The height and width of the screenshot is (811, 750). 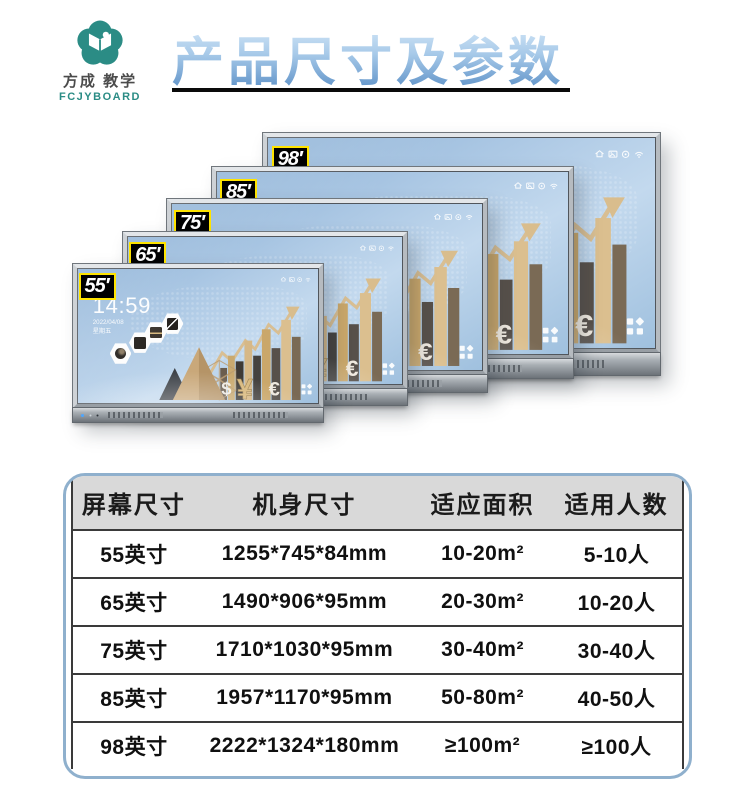 I want to click on cell-area: 10-20m², so click(x=482, y=553).